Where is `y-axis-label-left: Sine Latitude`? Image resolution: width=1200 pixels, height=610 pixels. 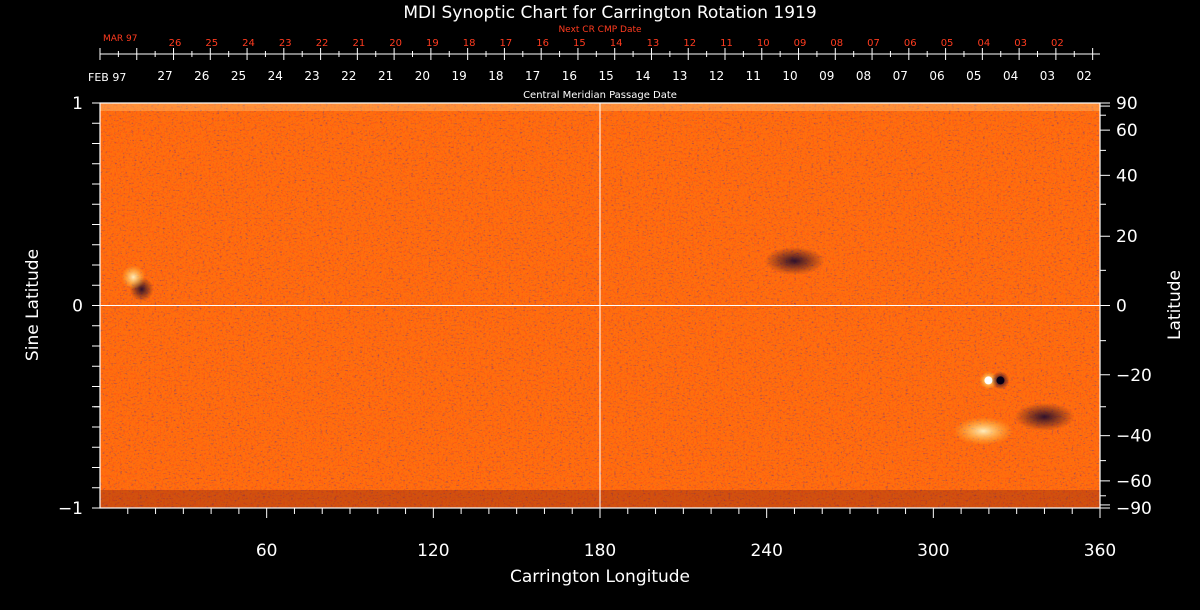 y-axis-label-left: Sine Latitude is located at coordinates (33, 305).